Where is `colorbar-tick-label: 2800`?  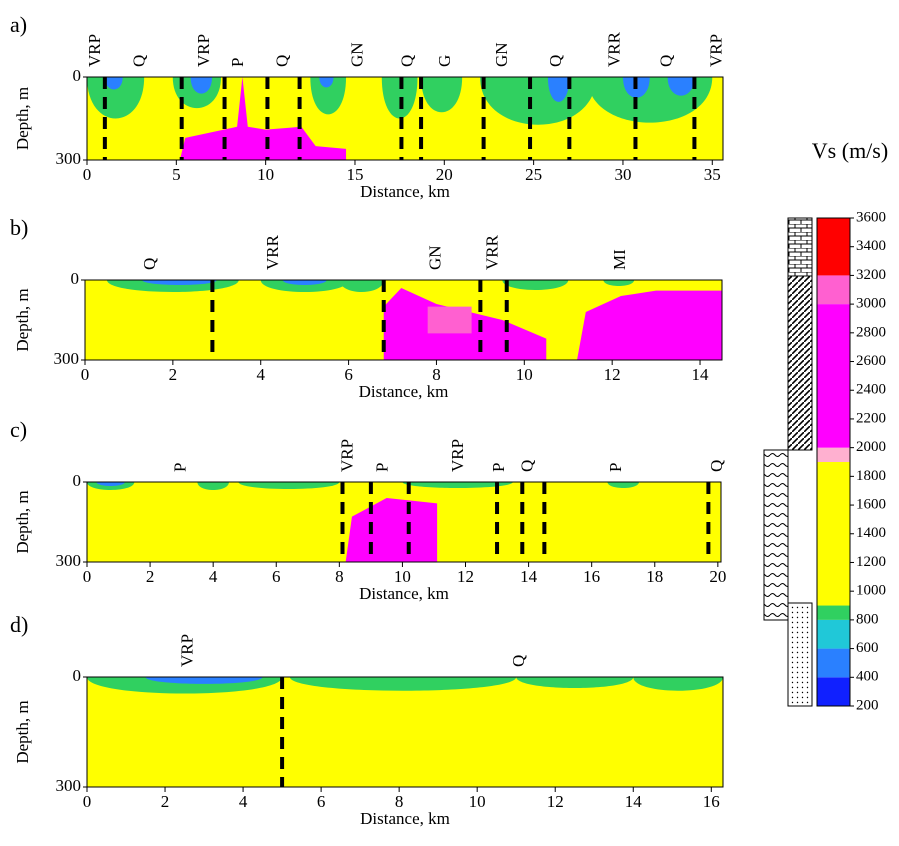
colorbar-tick-label: 2800 is located at coordinates (871, 332).